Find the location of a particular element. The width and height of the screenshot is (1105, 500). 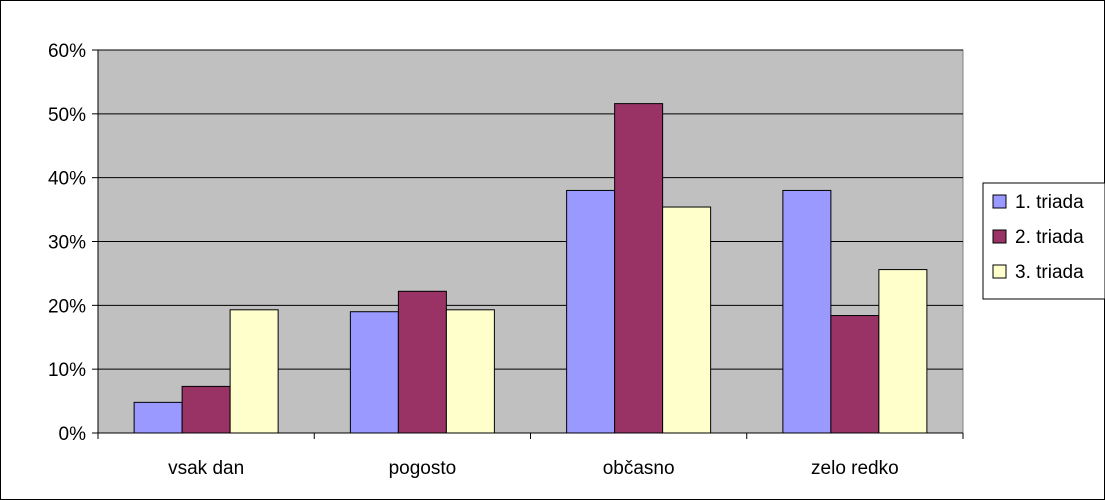

y-tick-label: 10% is located at coordinates (67, 370).